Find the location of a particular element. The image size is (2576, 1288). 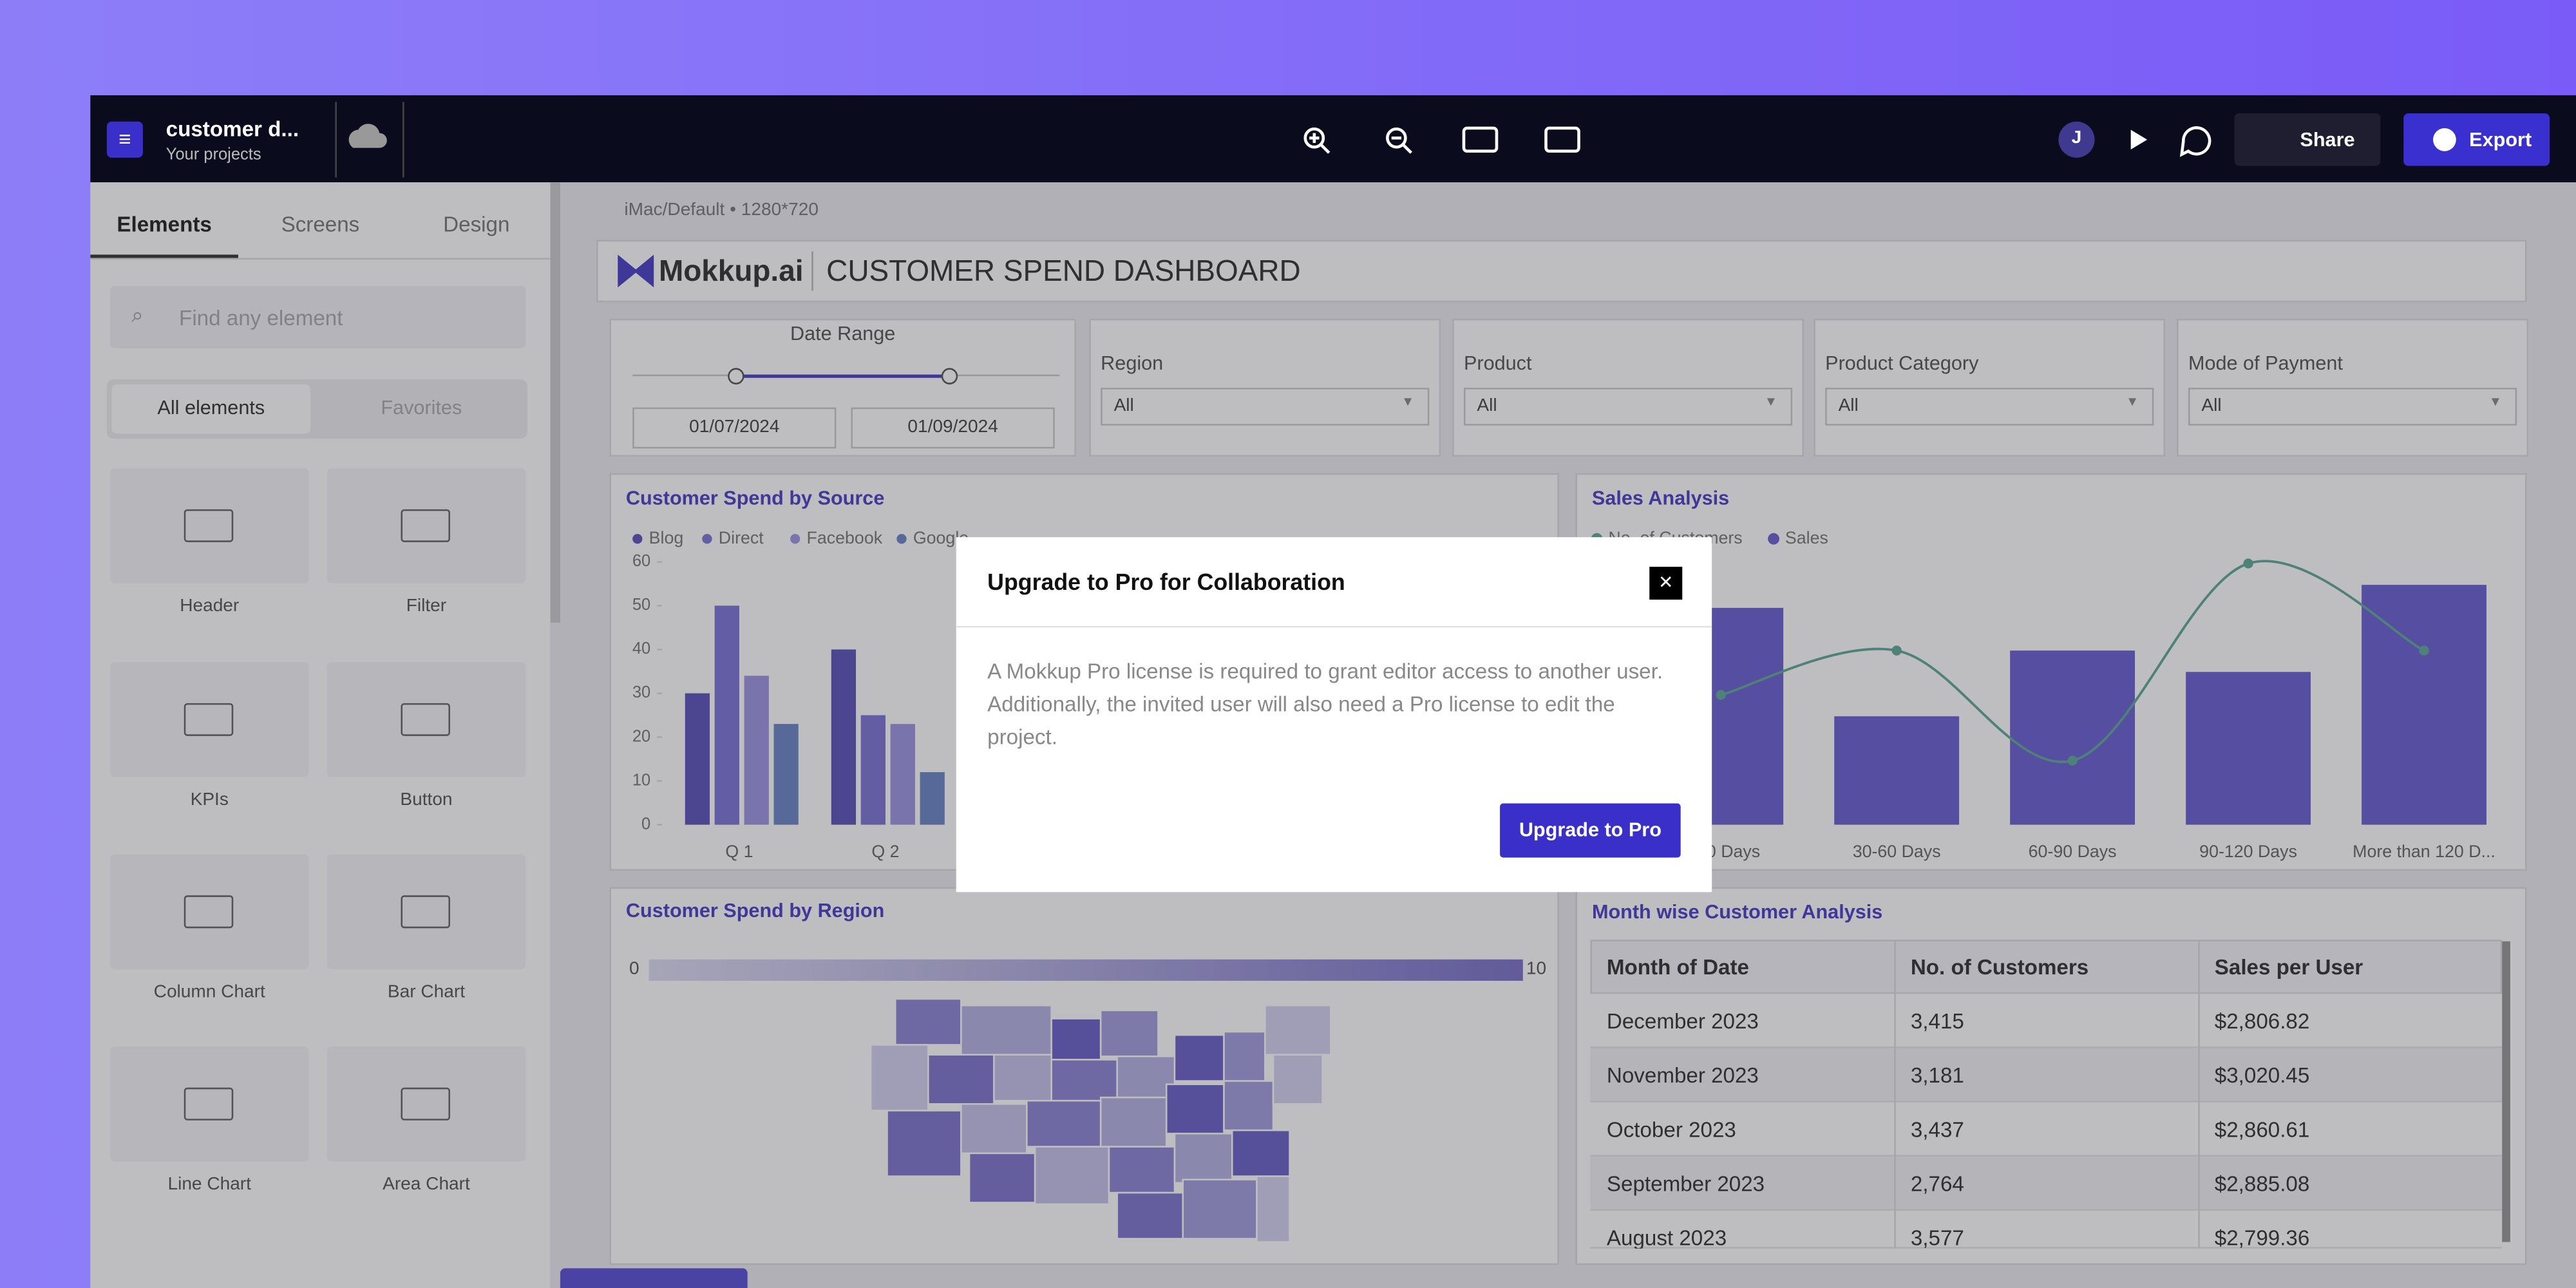

sidebar-tab: Design is located at coordinates (477, 224).